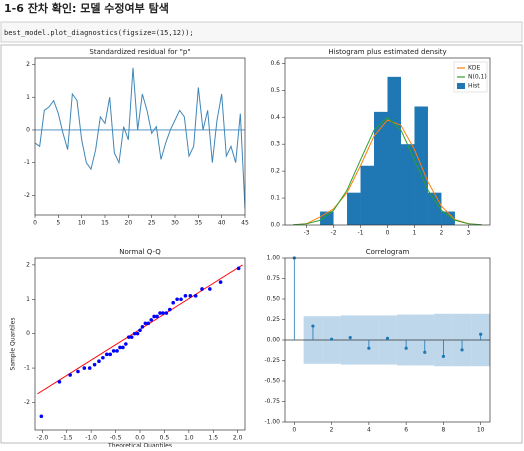 The image size is (524, 451). I want to click on chart-title: Histogram plus estimated density, so click(387, 52).